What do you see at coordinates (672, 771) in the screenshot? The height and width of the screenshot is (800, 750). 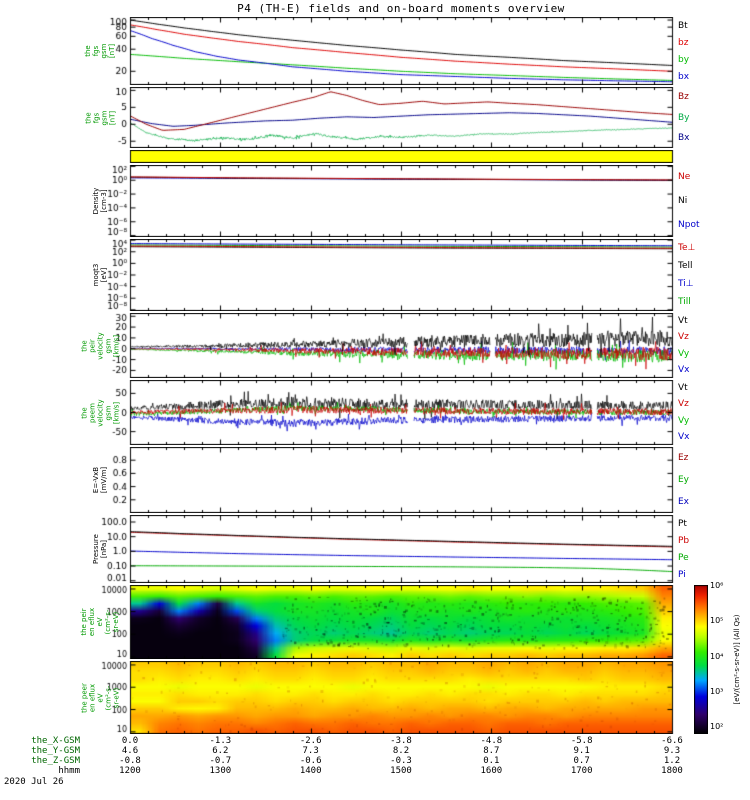 I see `axis-value: 1800` at bounding box center [672, 771].